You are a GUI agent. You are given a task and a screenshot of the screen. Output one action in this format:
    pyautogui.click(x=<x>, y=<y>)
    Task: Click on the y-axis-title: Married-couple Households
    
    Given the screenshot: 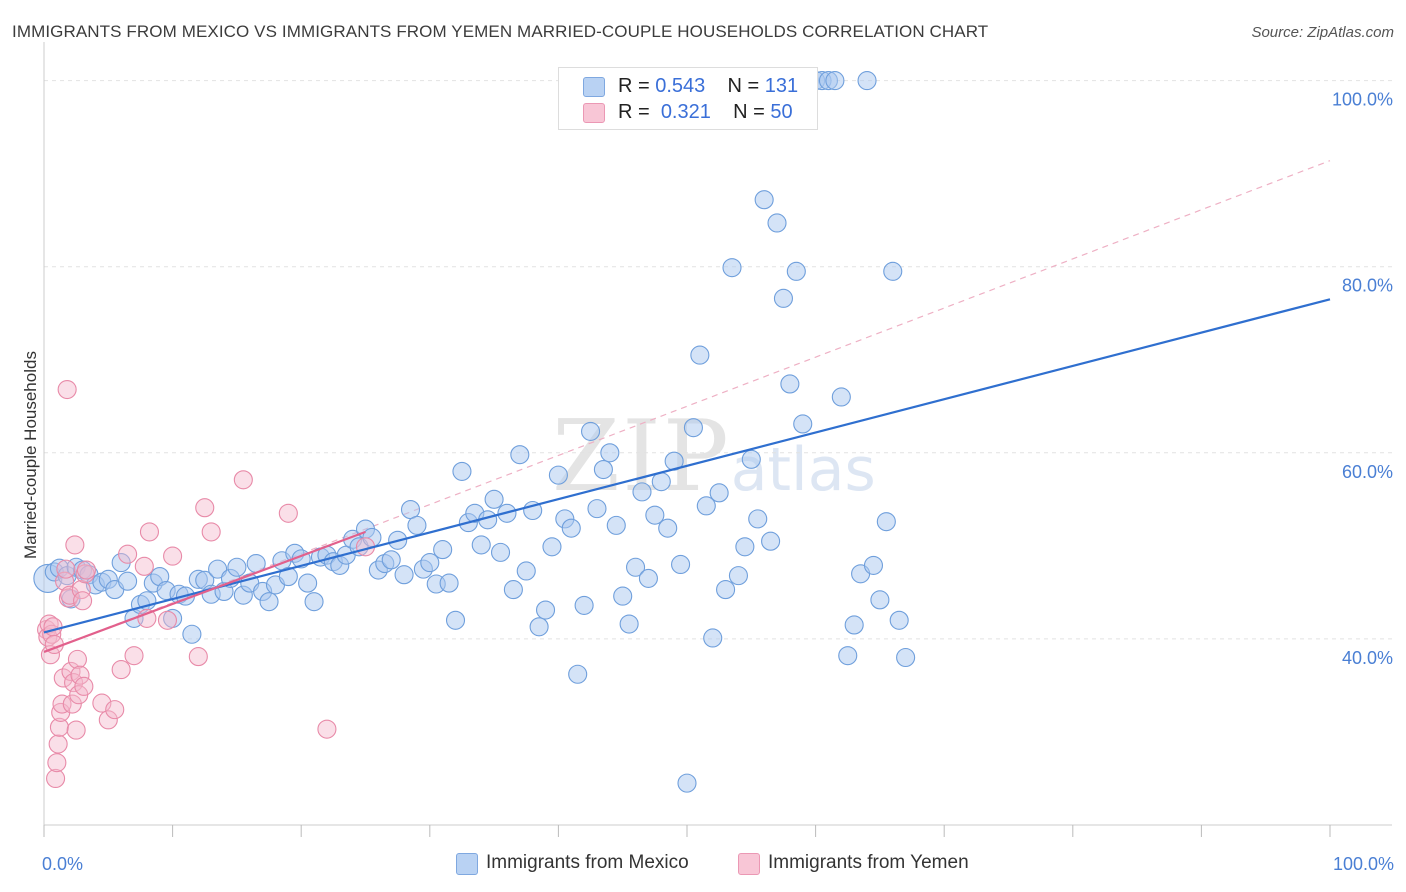 What is the action you would take?
    pyautogui.click(x=30, y=455)
    